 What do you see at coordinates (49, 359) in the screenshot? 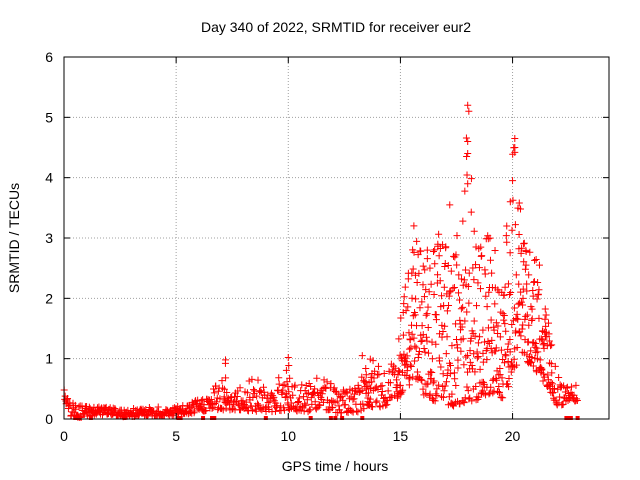
I see `y-tick-label: 1` at bounding box center [49, 359].